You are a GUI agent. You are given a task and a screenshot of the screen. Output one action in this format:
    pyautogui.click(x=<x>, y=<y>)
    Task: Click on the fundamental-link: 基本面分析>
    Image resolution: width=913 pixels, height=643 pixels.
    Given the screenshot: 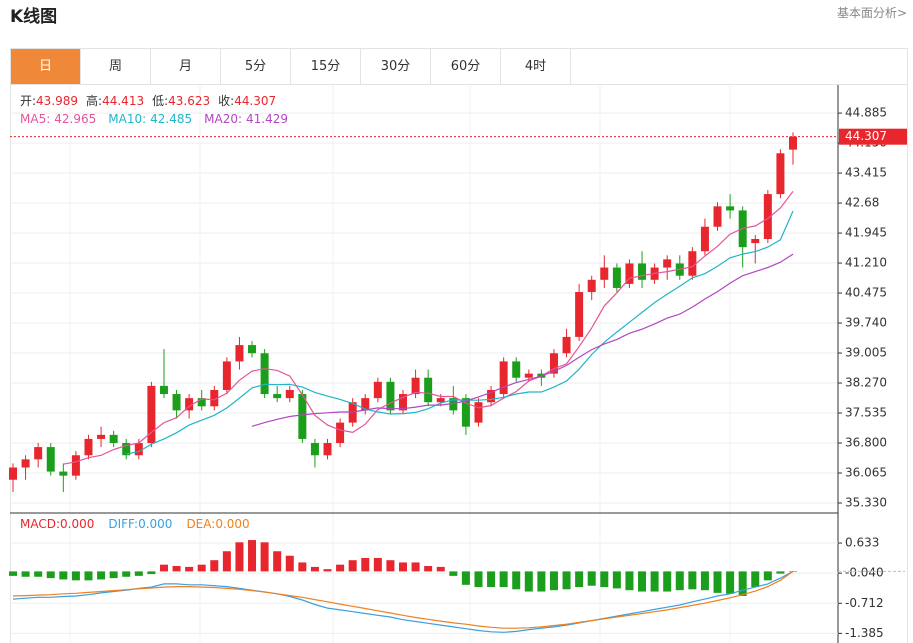 What is the action you would take?
    pyautogui.click(x=871, y=13)
    